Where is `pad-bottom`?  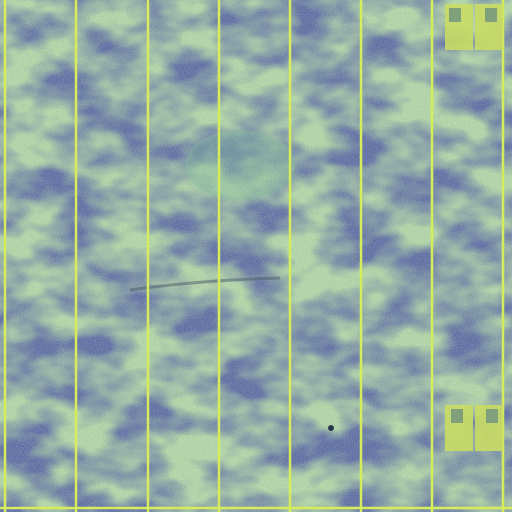 pad-bottom is located at coordinates (474, 428).